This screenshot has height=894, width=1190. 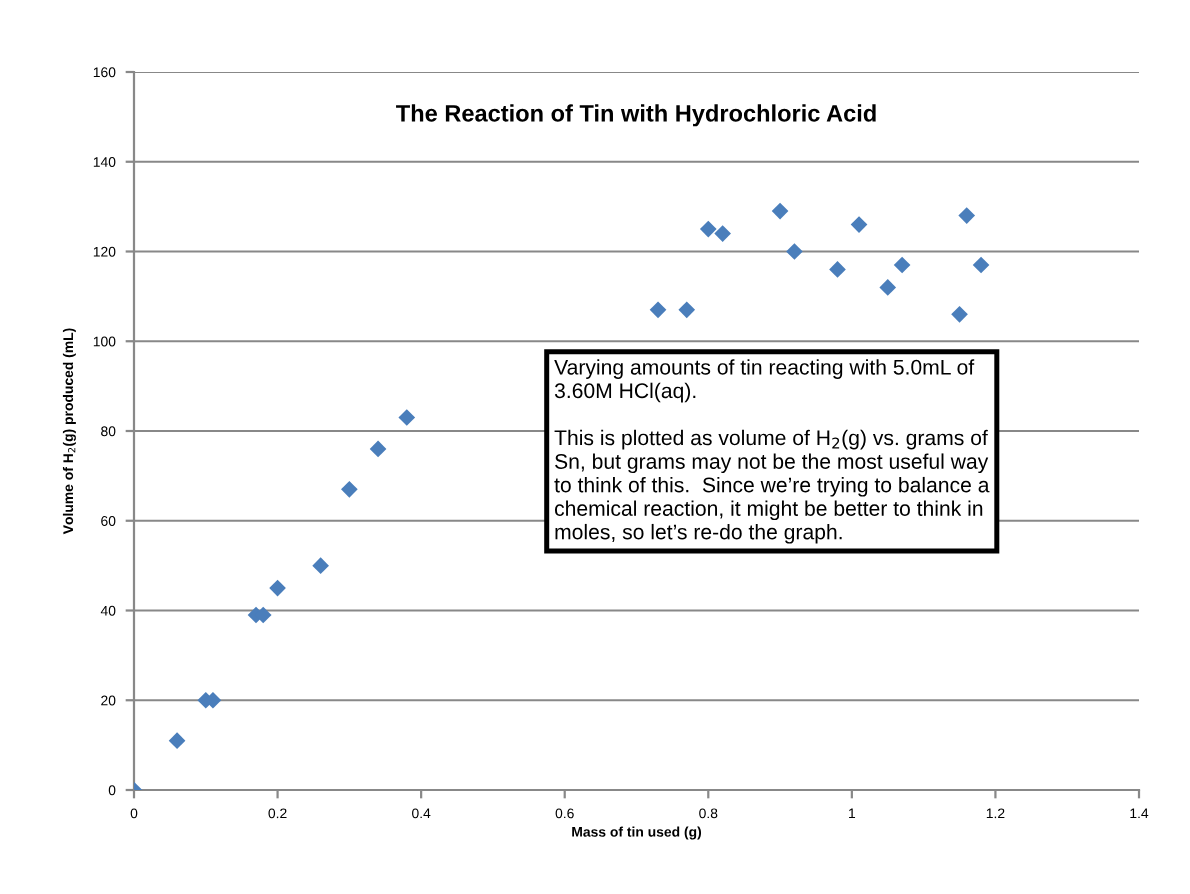 What do you see at coordinates (772, 451) in the screenshot?
I see `text: Varying amounts of tin reacting with 5.0mL of 3.60M HCl(aq). This is plotted as volume of H$_{2}$(g) vs. grams of Sn, but grams may not be the most useful way to think of this. Since we’re trying to balance a chemical reaction, it might be better to think in moles, so let’s re-do the graph.` at bounding box center [772, 451].